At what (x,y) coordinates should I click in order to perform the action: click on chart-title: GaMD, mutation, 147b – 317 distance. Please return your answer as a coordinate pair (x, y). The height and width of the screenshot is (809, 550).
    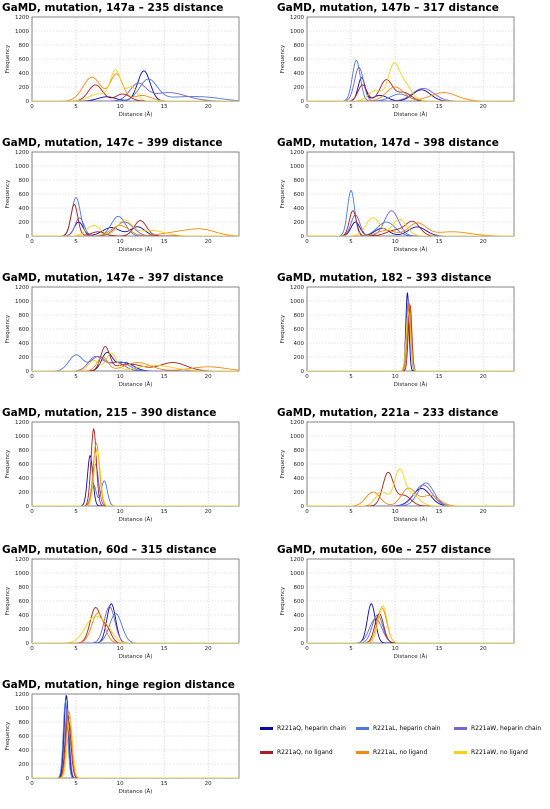
    Looking at the image, I should click on (388, 8).